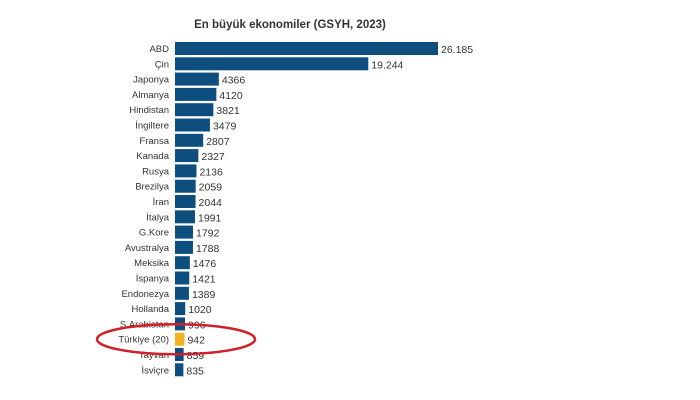 The height and width of the screenshot is (400, 700). I want to click on category-label: Endonezya, so click(145, 294).